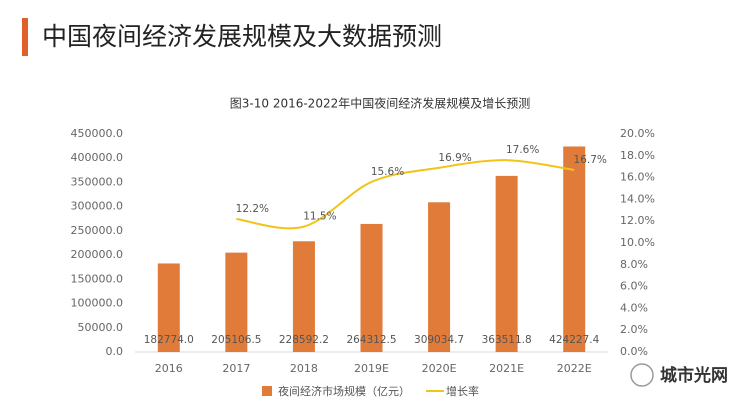  I want to click on y2-tick-label: 6.0%, so click(634, 286).